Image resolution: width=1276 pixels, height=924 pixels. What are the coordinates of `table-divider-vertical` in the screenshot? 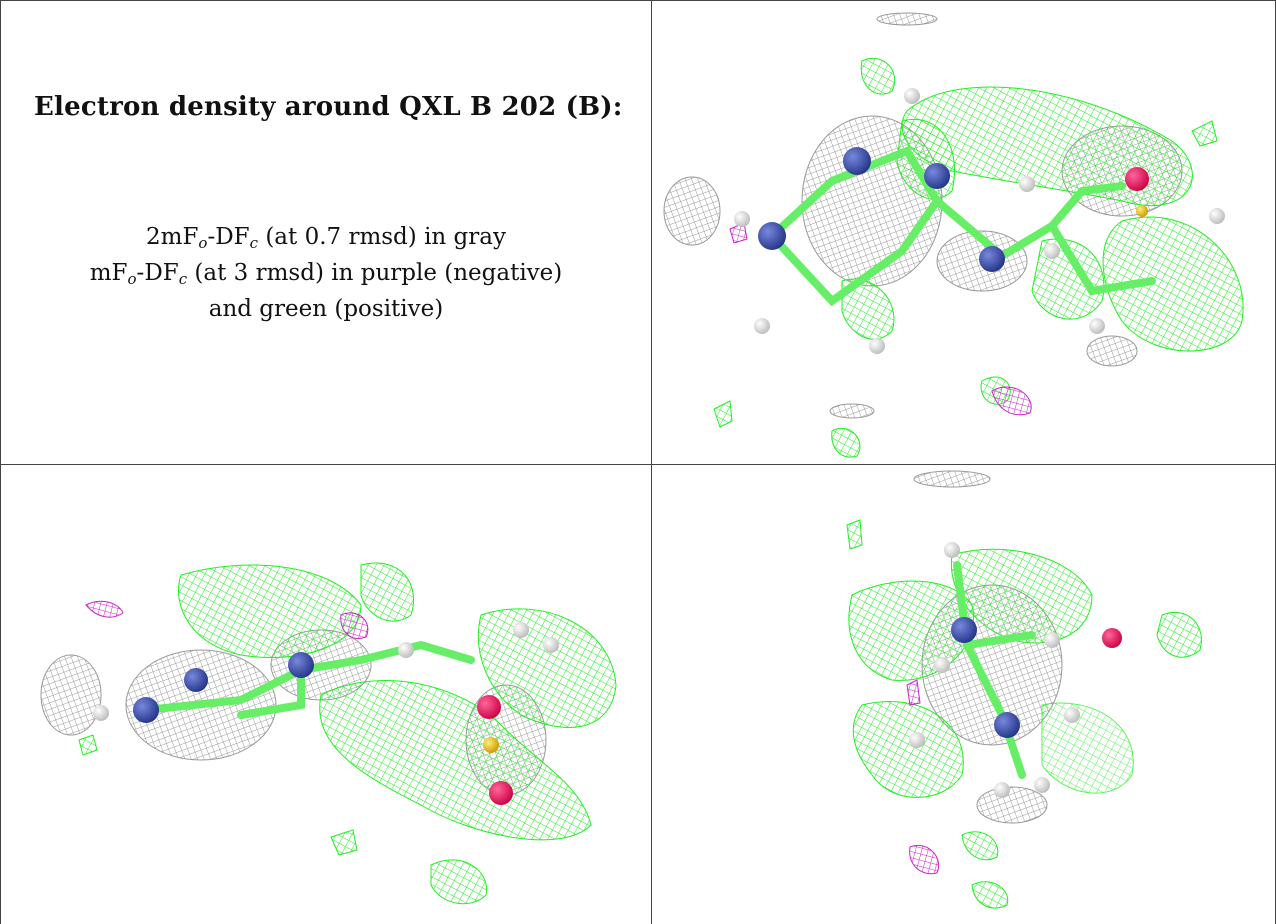 It's located at (651, 462).